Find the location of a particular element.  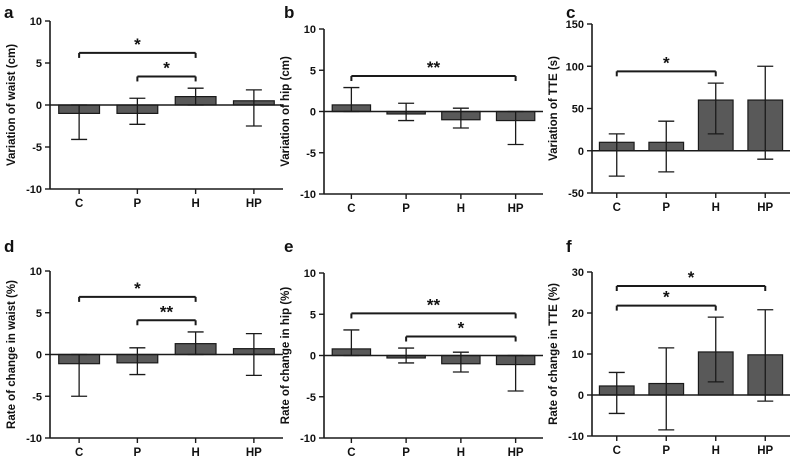

panel-label: d is located at coordinates (9, 246).